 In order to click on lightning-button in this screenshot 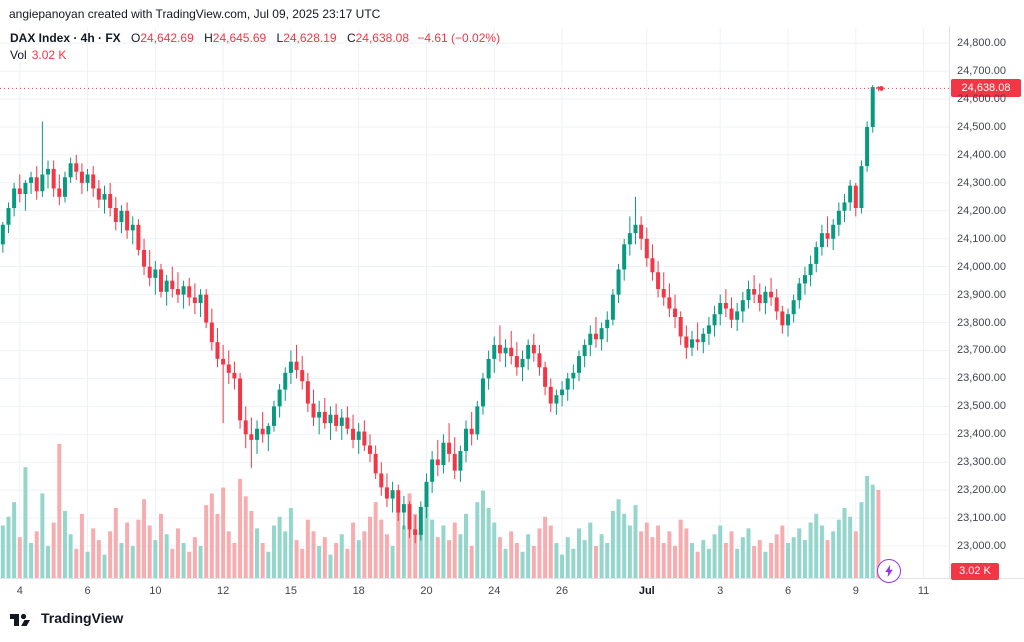, I will do `click(889, 571)`.